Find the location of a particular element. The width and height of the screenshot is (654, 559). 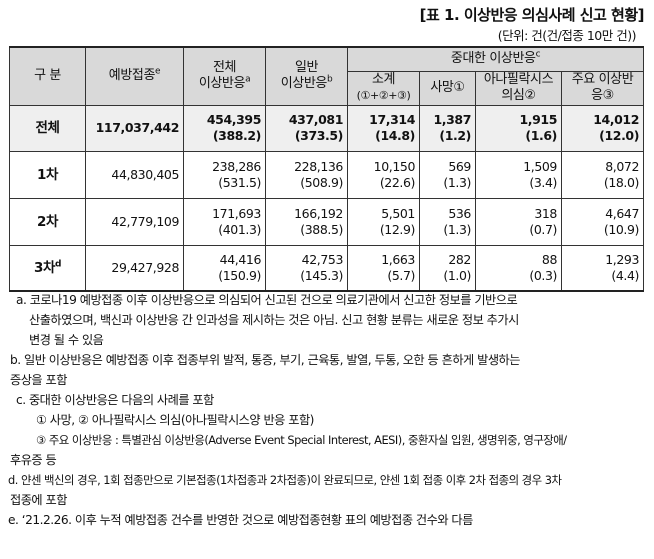

cell-general: 42,753 (145.3) is located at coordinates (306, 268).